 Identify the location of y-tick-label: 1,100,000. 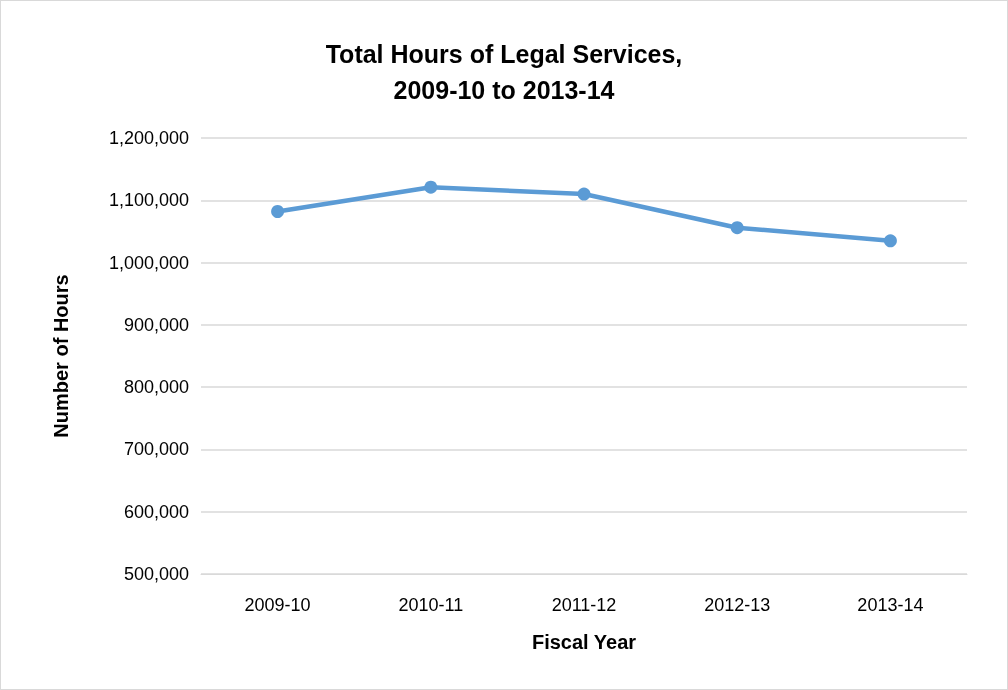
(148, 200).